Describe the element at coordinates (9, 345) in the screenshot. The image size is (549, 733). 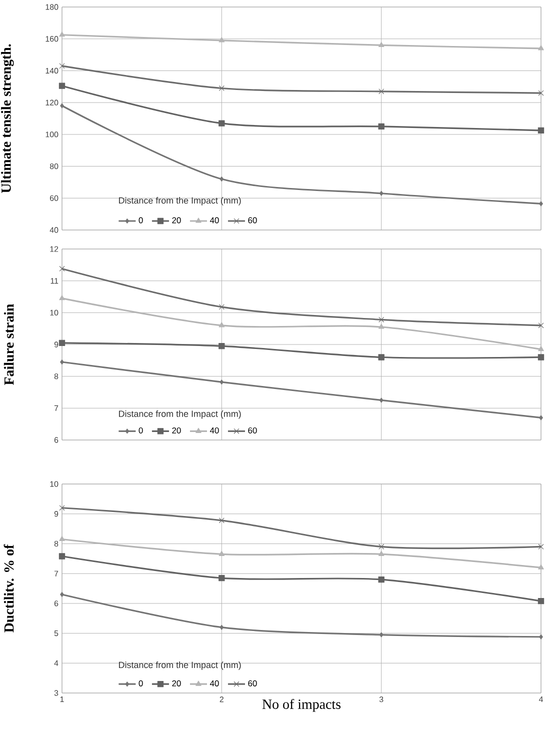
I see `y-axis-title: Failure strain` at that location.